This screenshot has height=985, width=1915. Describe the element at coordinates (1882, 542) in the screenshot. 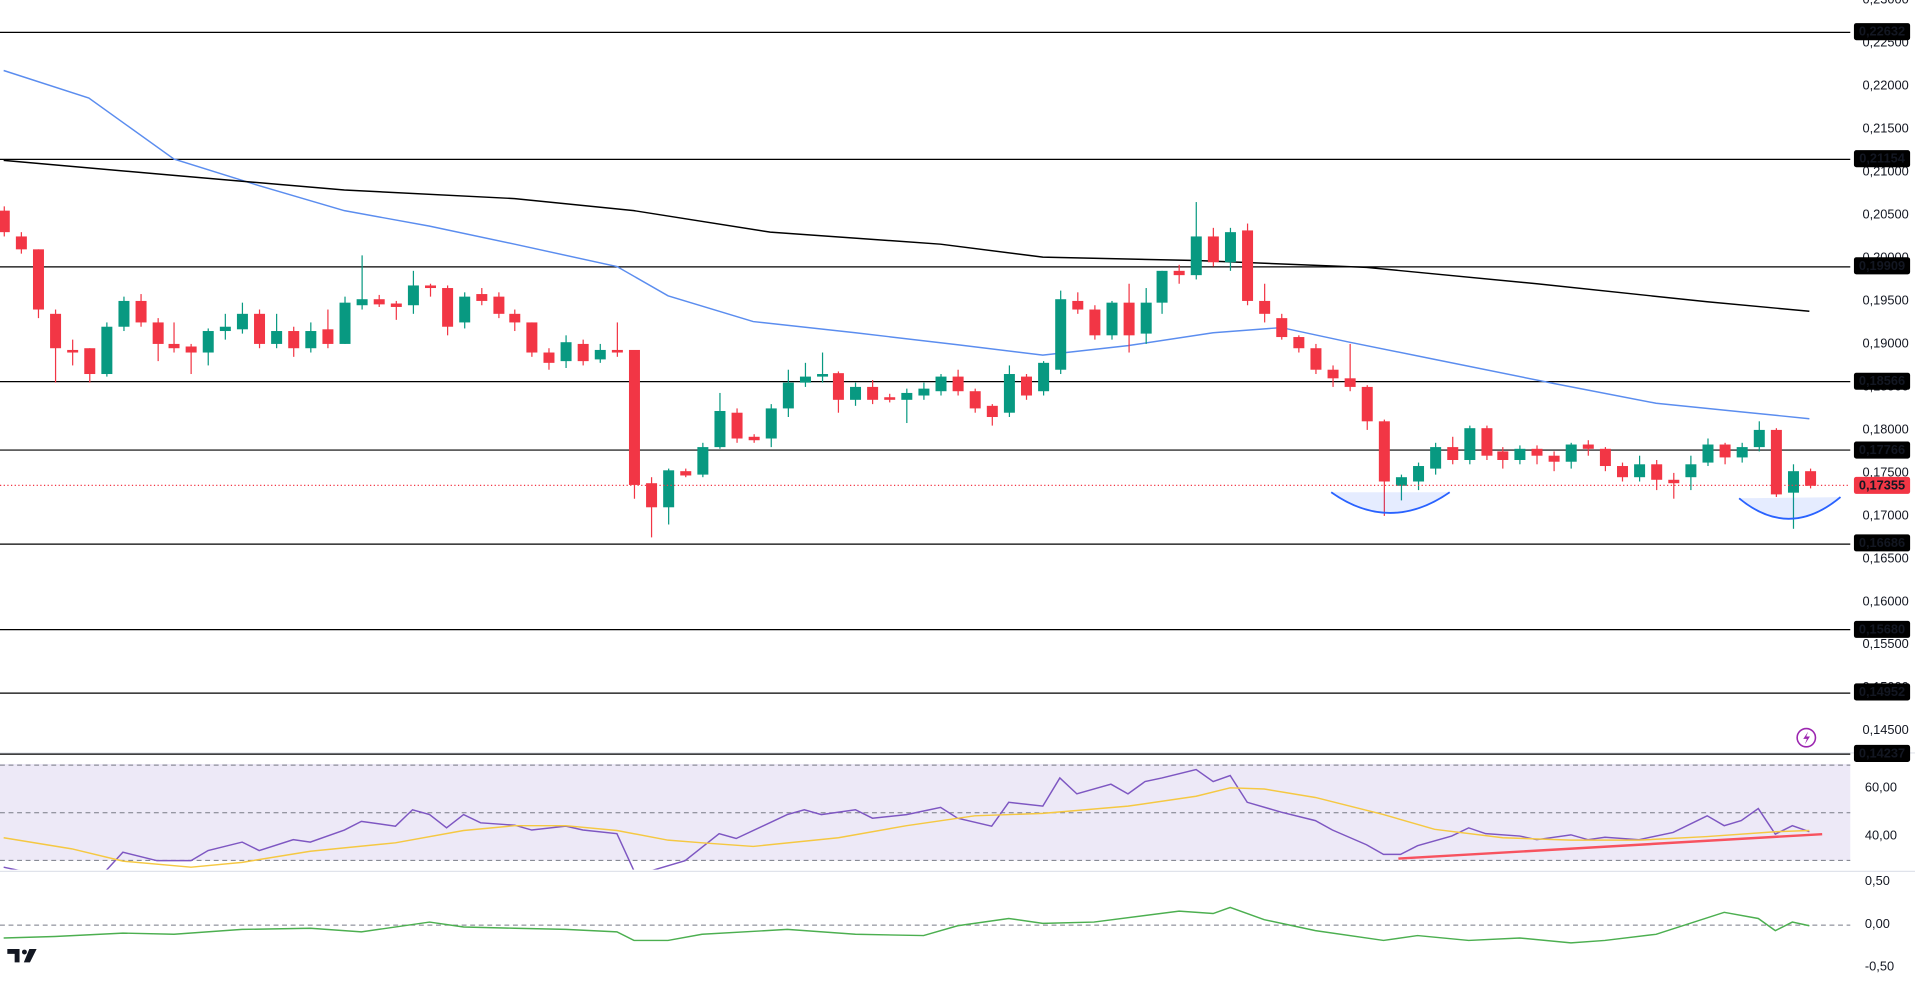

I see `level-label: 0,16686` at that location.